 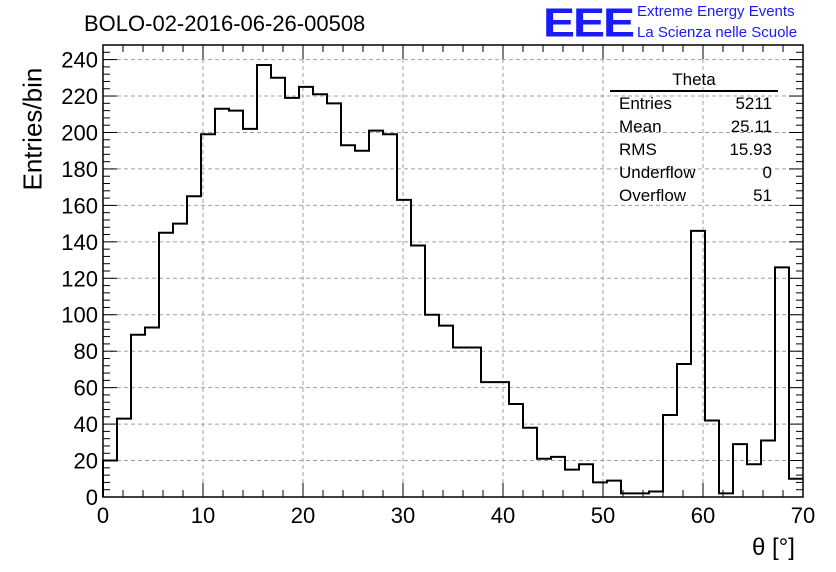 I want to click on y-axis-label: Entries/bin, so click(x=32, y=129).